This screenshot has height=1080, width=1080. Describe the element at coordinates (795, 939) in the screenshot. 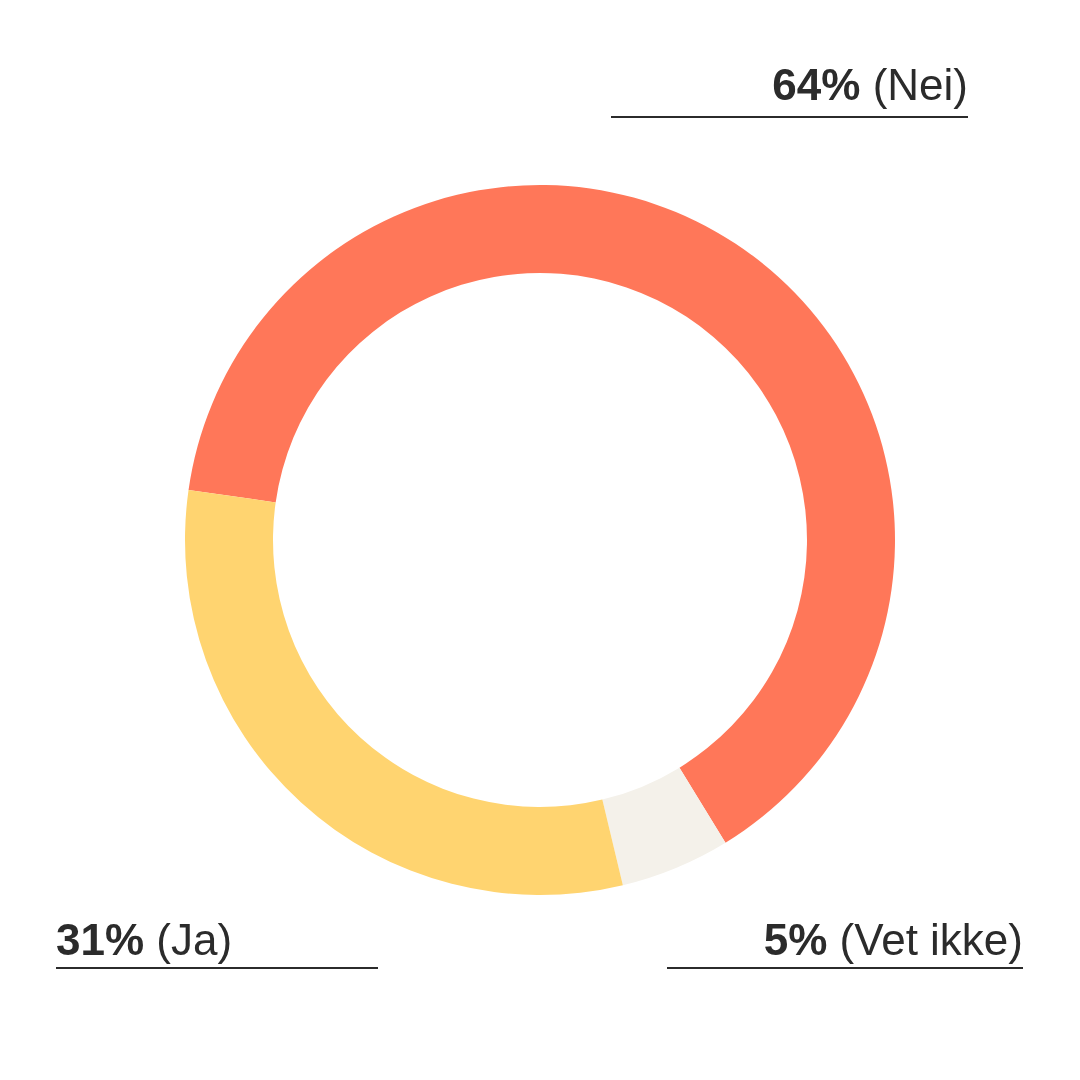

I see `data-label: 5%` at that location.